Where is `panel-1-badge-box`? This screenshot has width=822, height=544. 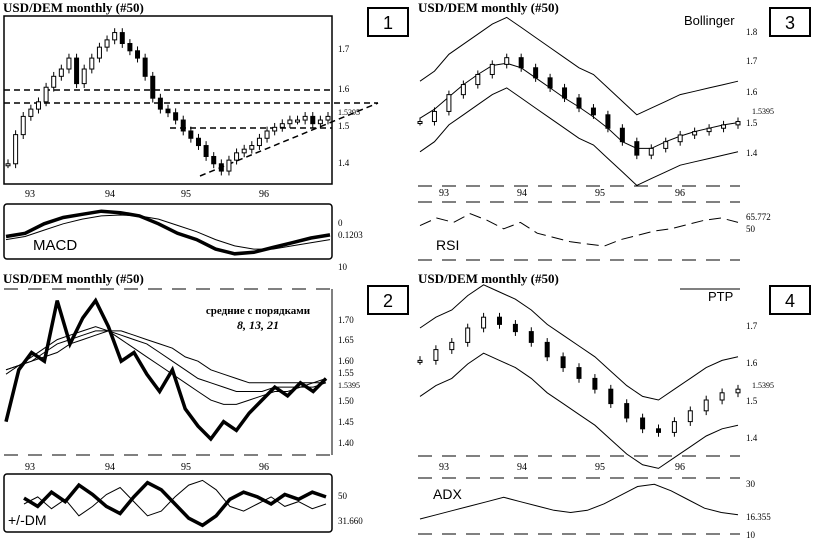 panel-1-badge-box is located at coordinates (388, 22).